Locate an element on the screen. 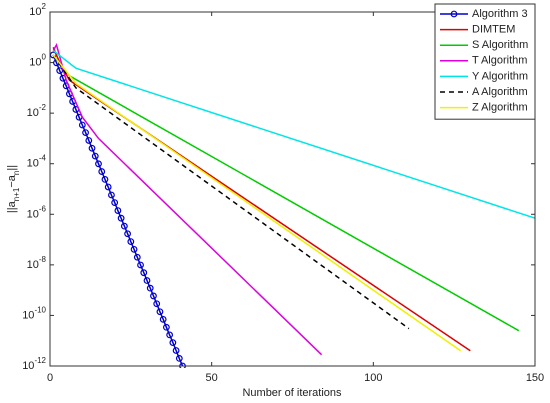 This screenshot has width=550, height=403. y-tick-label: 10⁻¹² is located at coordinates (34, 364).